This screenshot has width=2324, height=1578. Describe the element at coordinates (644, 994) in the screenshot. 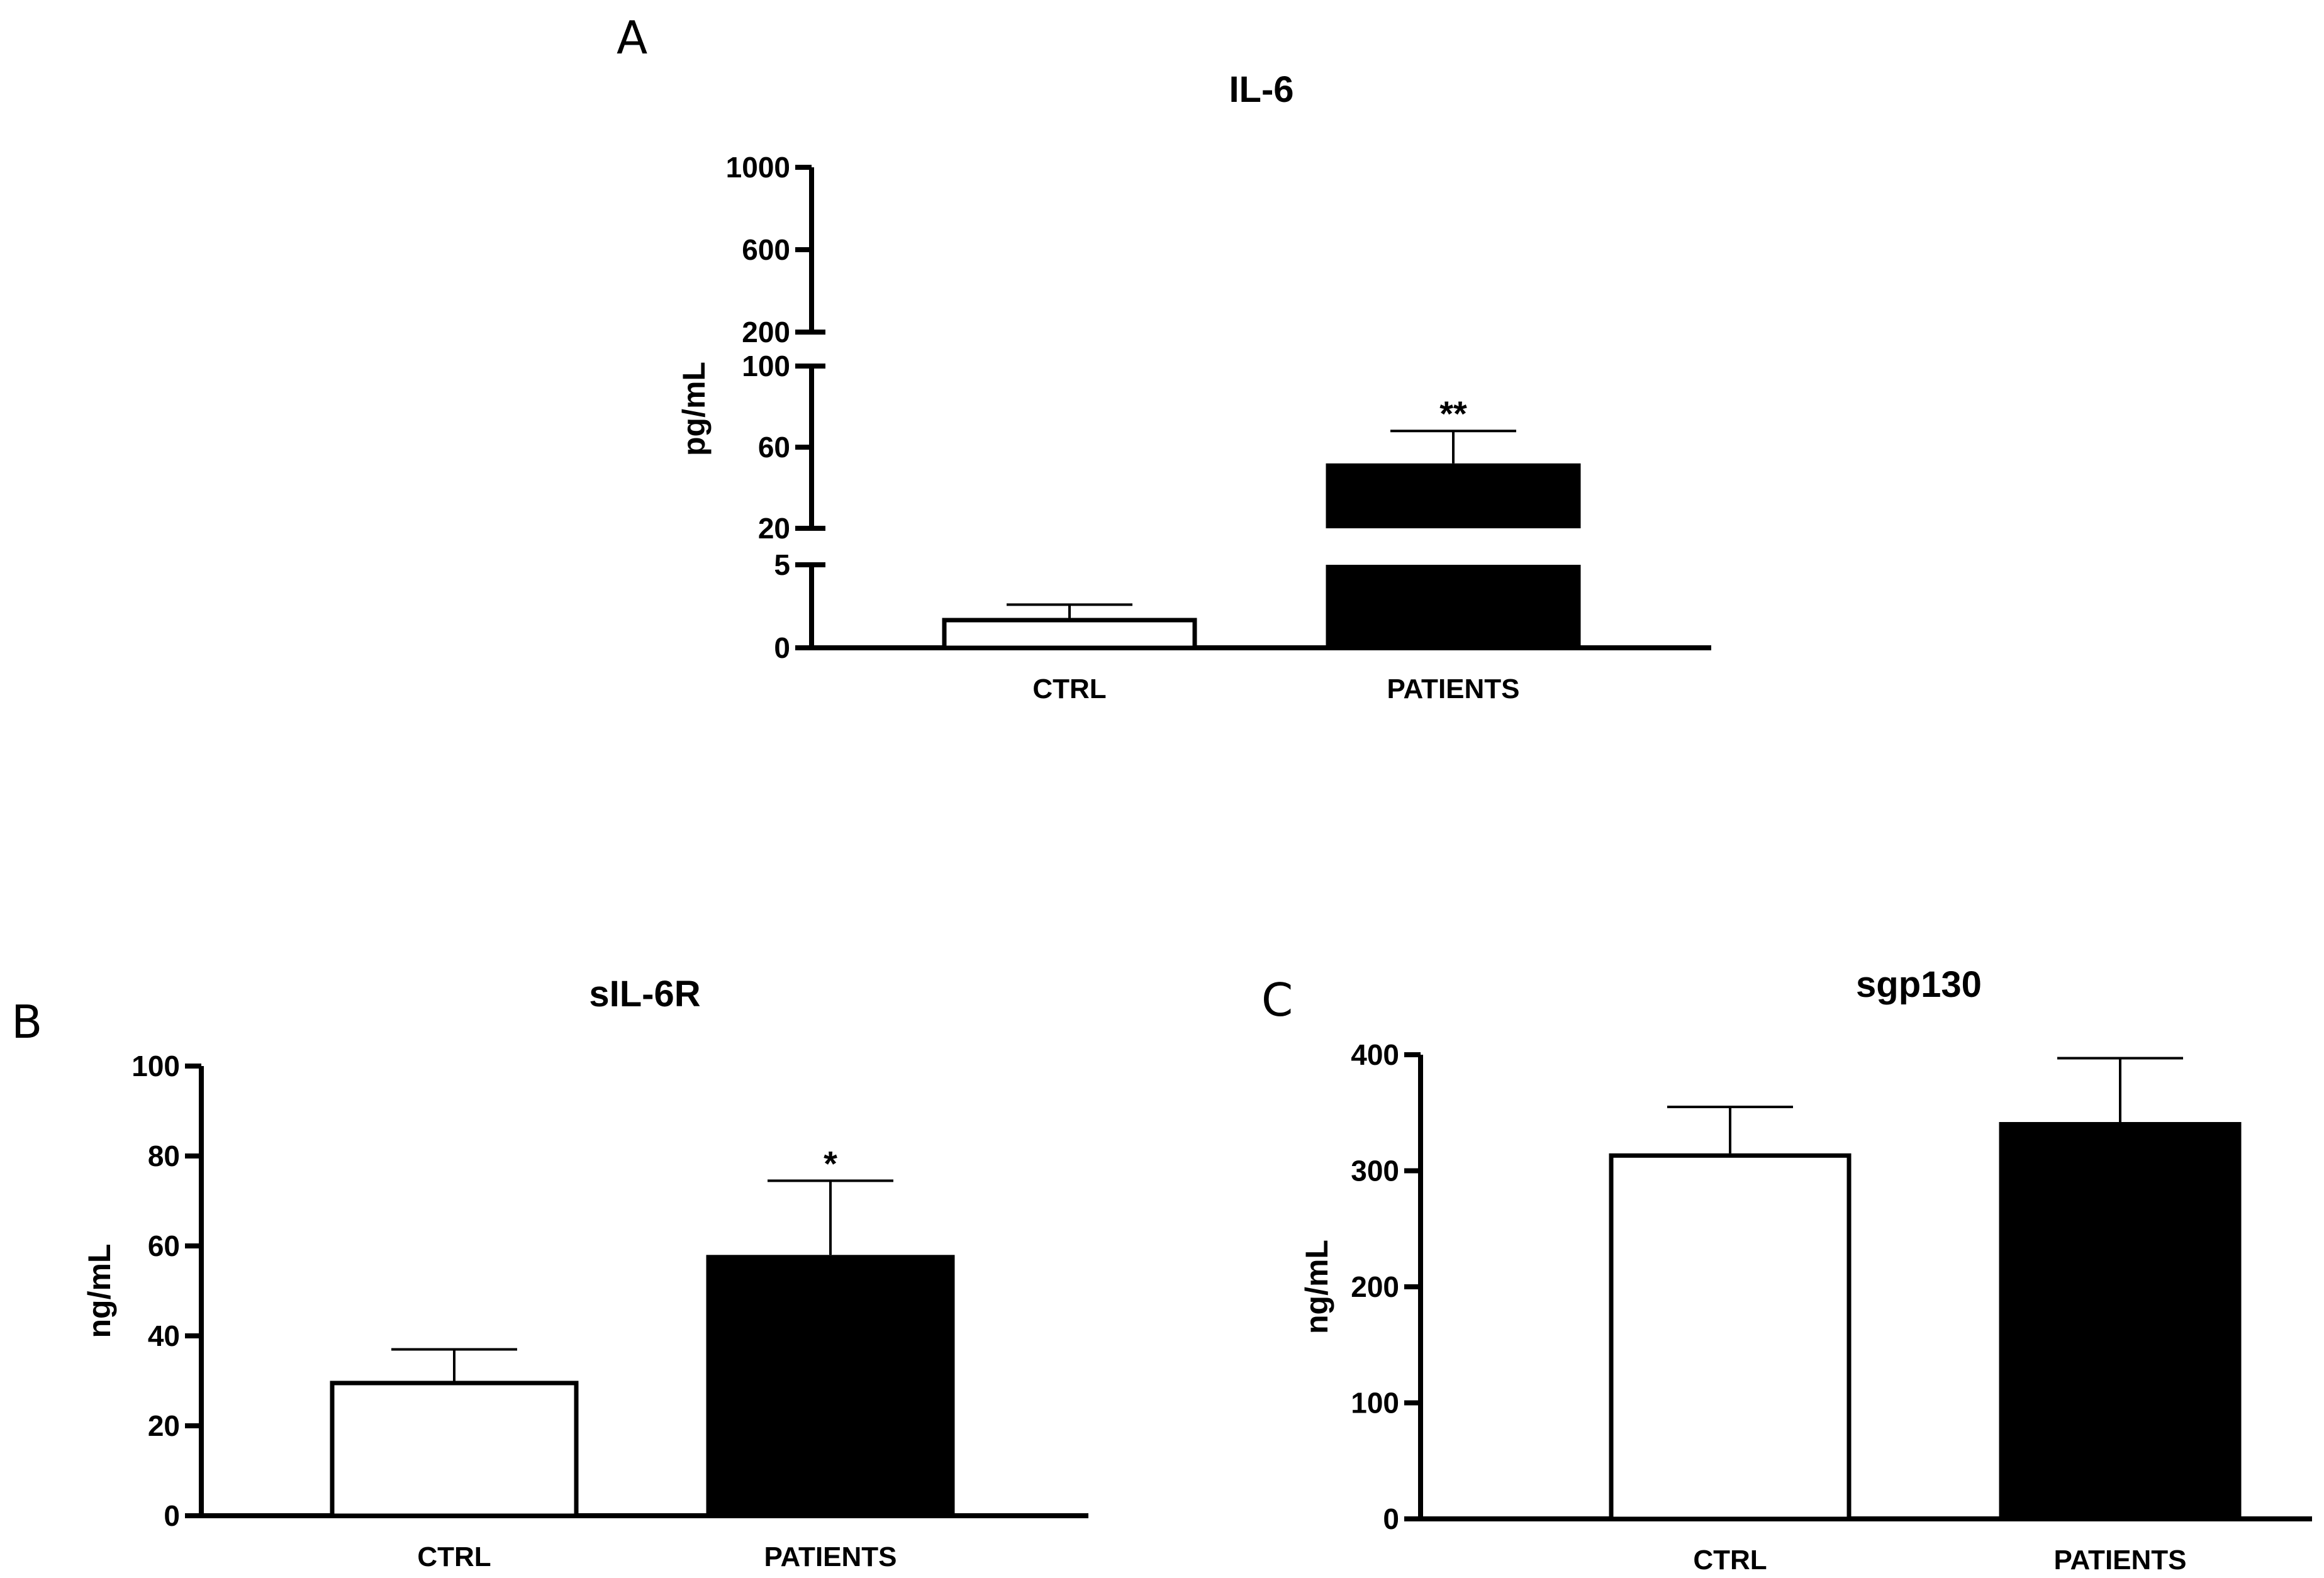

I see `chart-title: sIL-6R` at that location.